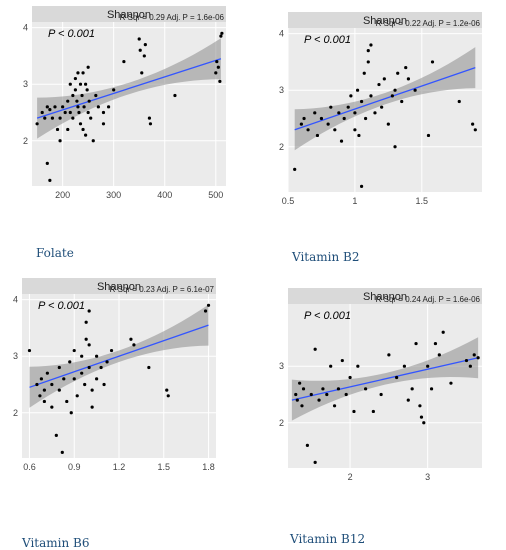 Image resolution: width=506 pixels, height=550 pixels. What do you see at coordinates (55, 253) in the screenshot?
I see `caption-folate: Folate` at bounding box center [55, 253].